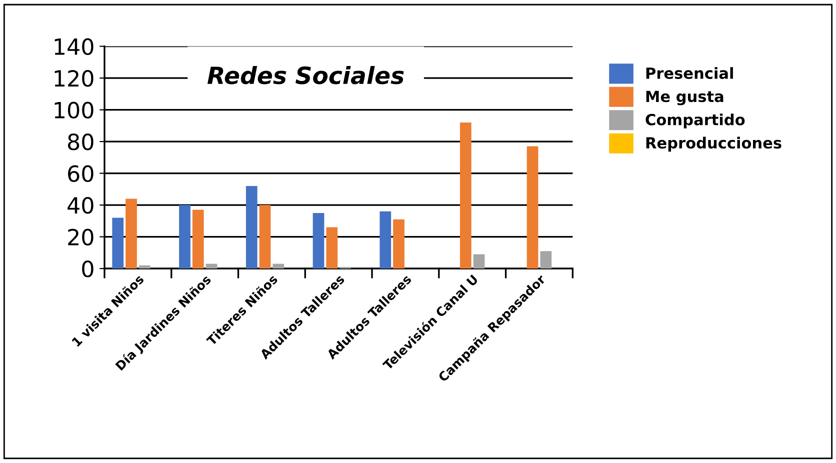  What do you see at coordinates (74, 78) in the screenshot?
I see `y-tick-label: 120` at bounding box center [74, 78].